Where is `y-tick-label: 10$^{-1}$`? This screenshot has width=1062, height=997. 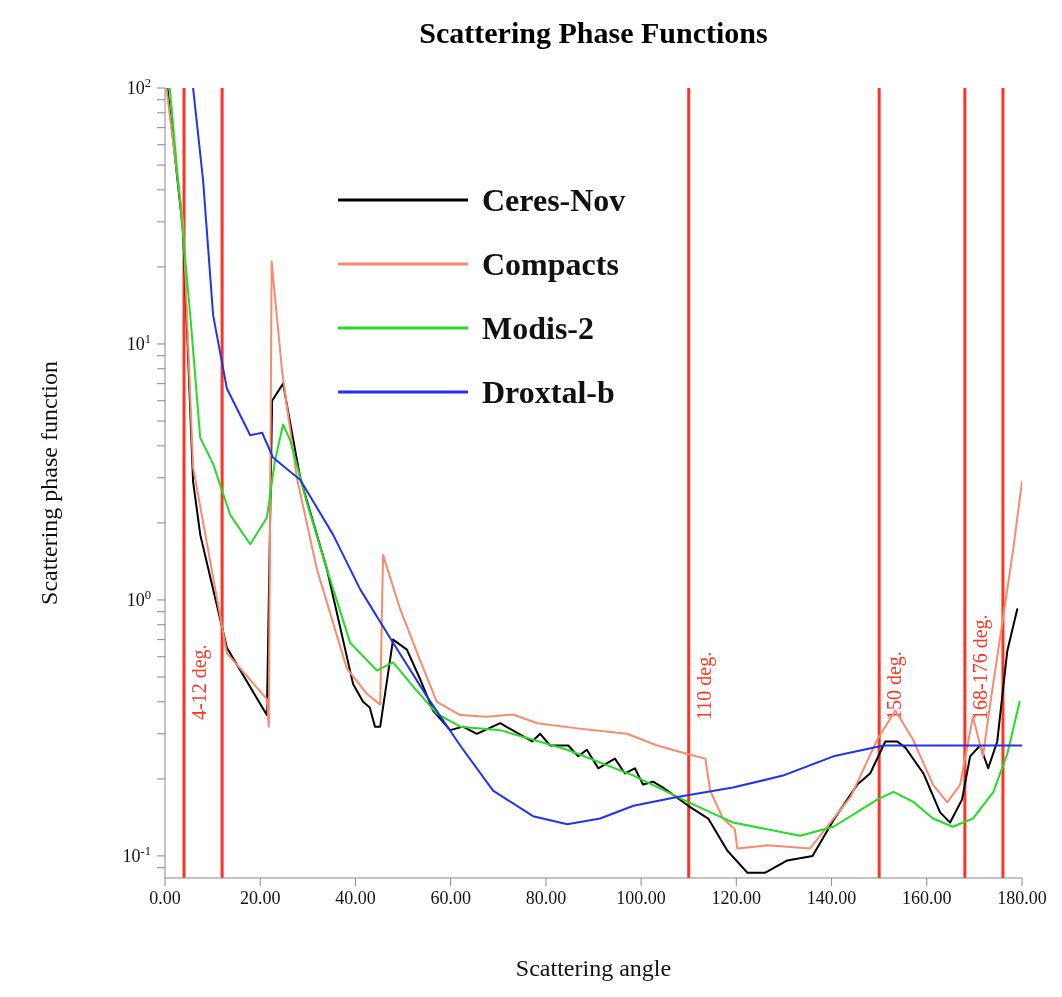 y-tick-label: 10$^{-1}$ is located at coordinates (136, 854).